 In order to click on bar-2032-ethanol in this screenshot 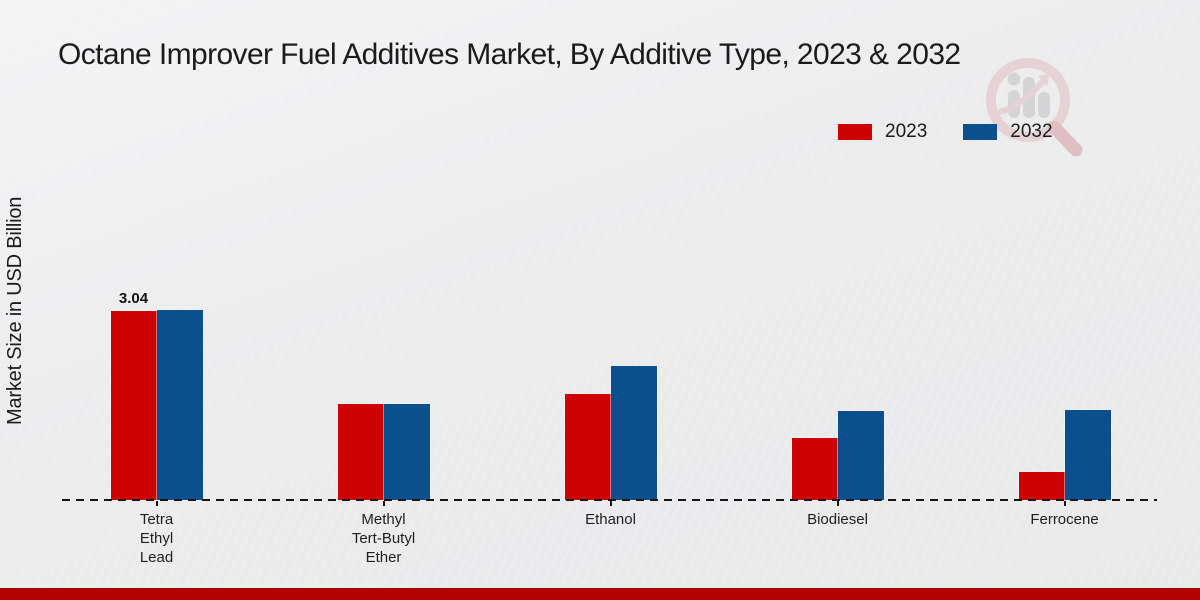, I will do `click(633, 433)`.